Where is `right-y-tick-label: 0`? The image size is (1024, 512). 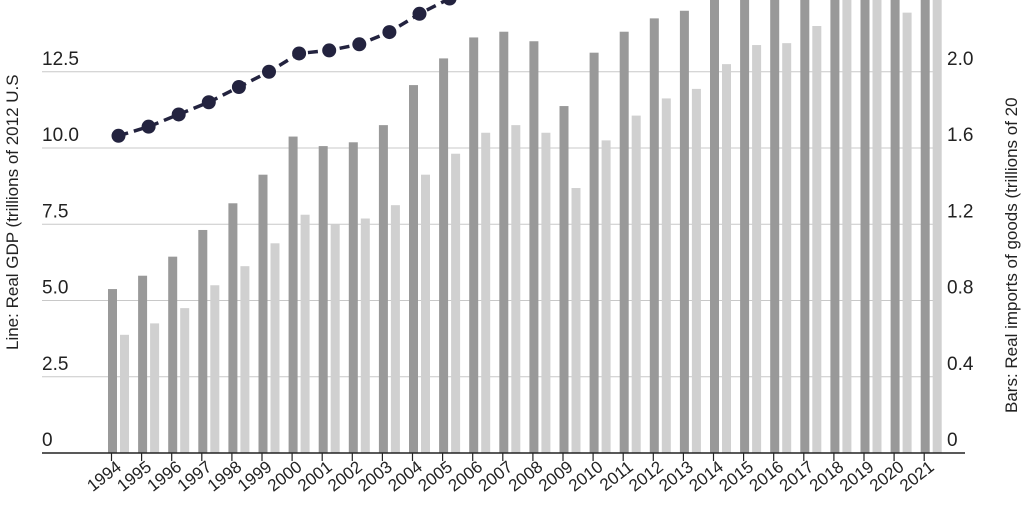 right-y-tick-label: 0 is located at coordinates (952, 440).